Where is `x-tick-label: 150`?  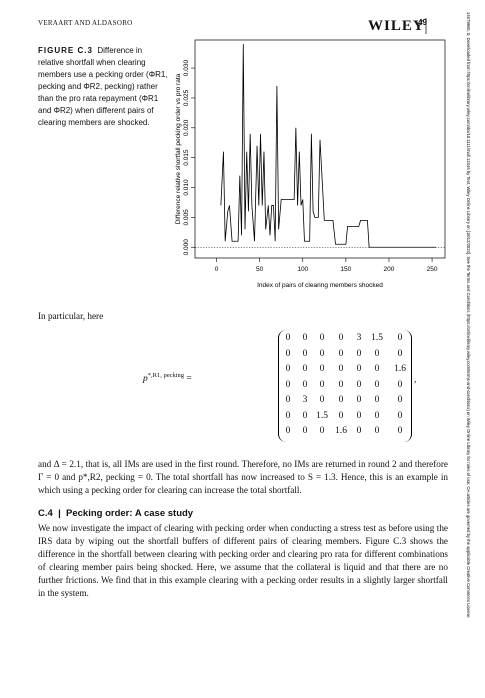 x-tick-label: 150 is located at coordinates (345, 269).